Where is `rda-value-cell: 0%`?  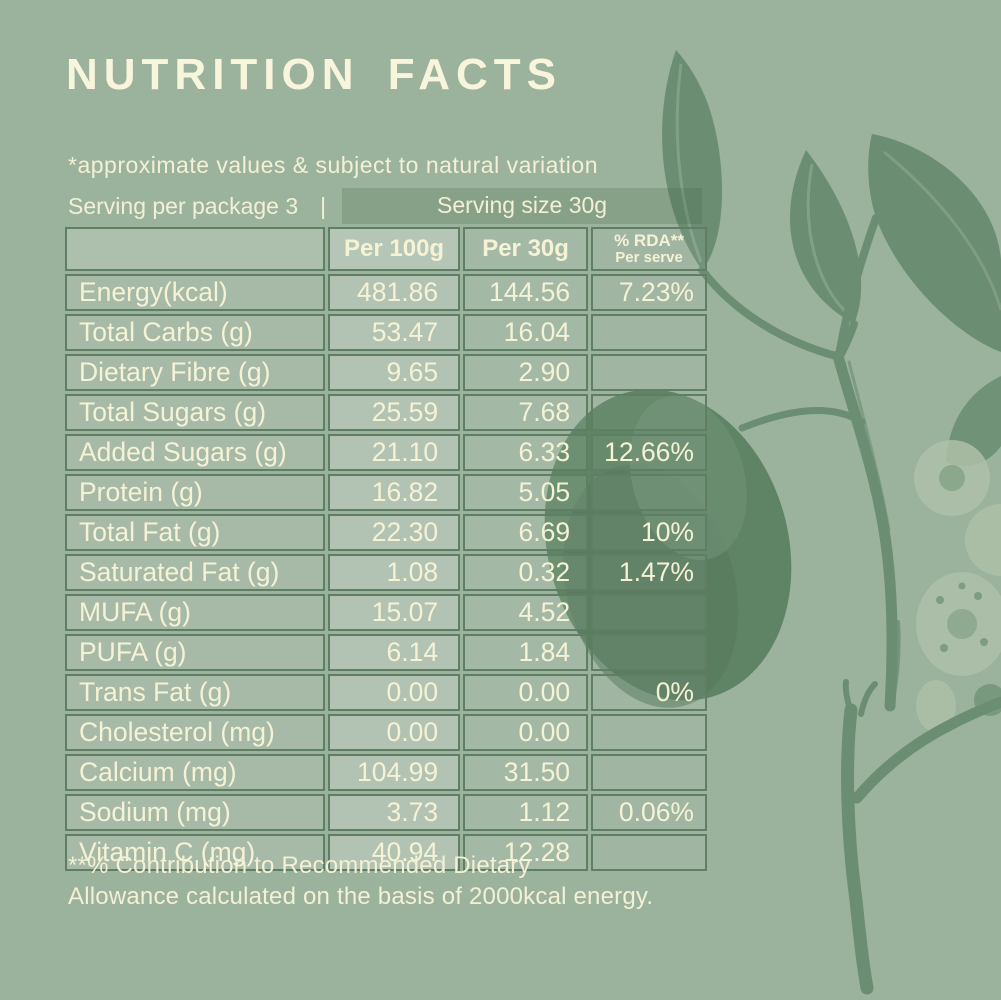
rda-value-cell: 0% is located at coordinates (649, 692).